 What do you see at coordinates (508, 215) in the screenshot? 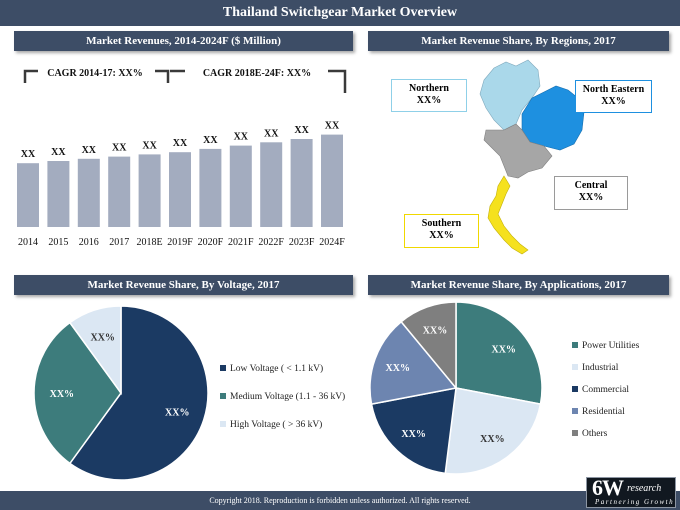
I see `map-region-southern` at bounding box center [508, 215].